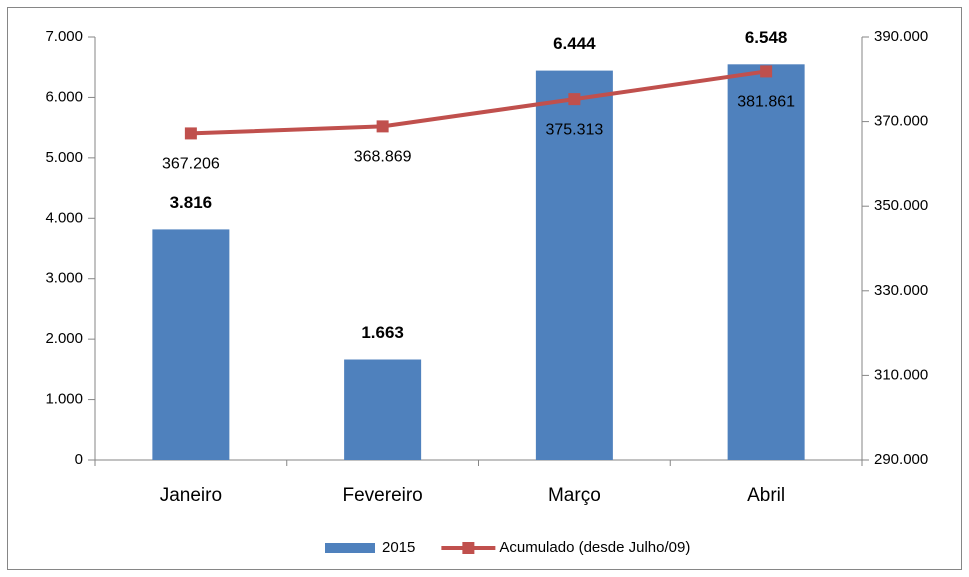 The height and width of the screenshot is (577, 969). I want to click on y-tick-label: 6.000, so click(64, 96).